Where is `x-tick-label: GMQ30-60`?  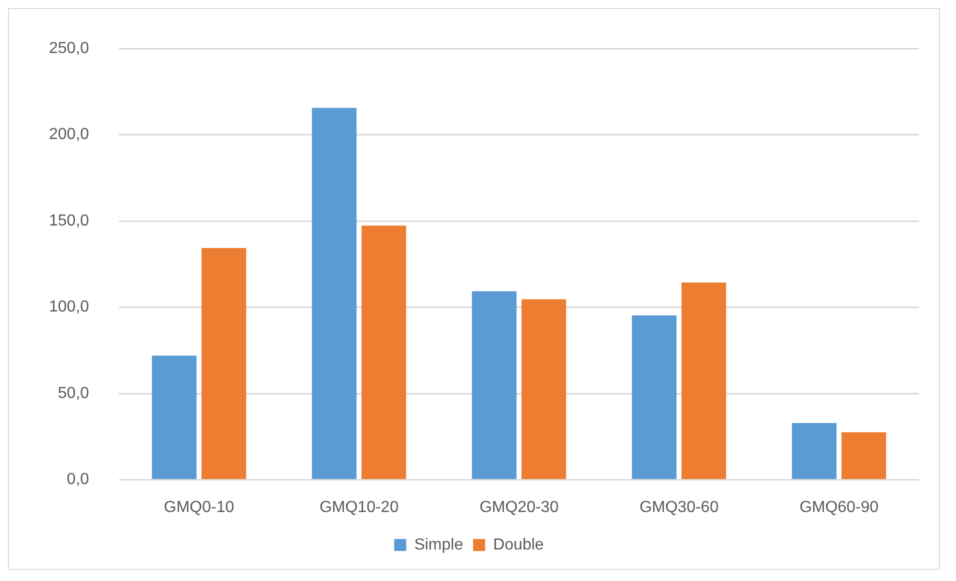
x-tick-label: GMQ30-60 is located at coordinates (679, 507).